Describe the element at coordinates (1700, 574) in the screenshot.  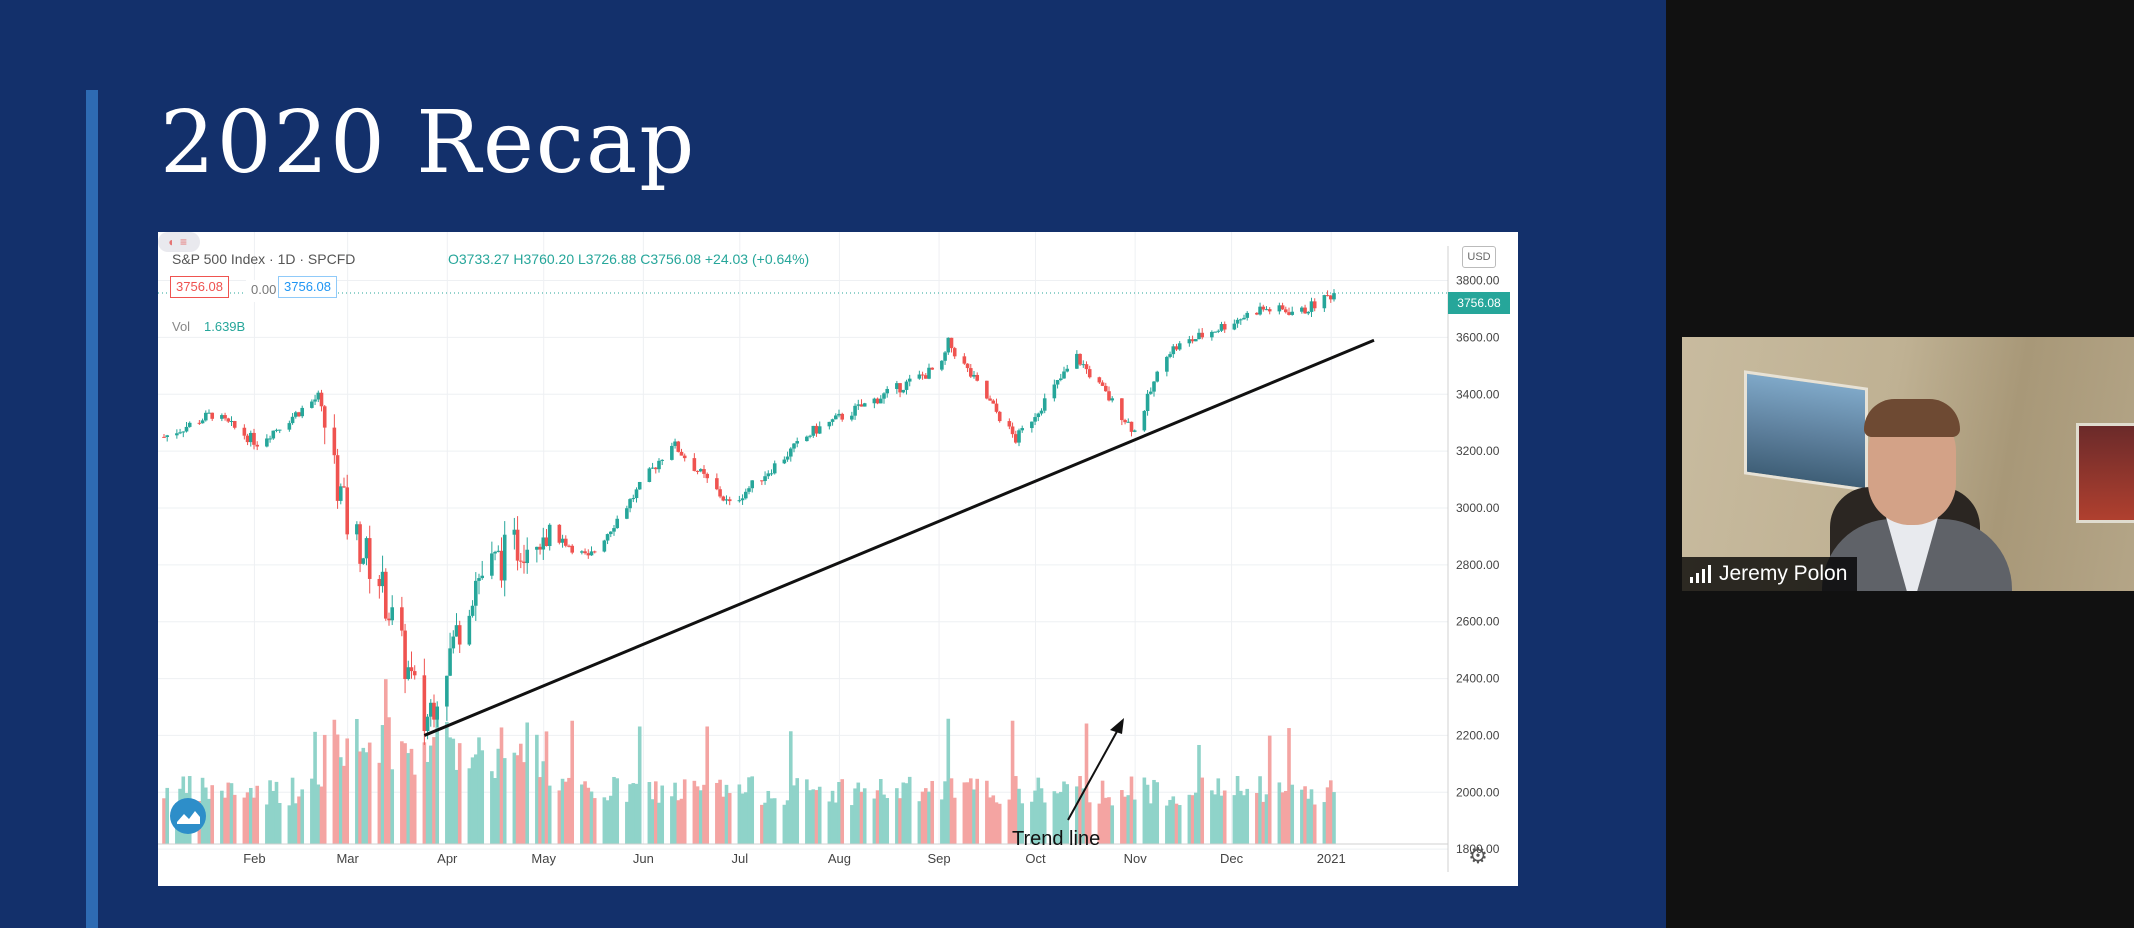
I see `signal-bars-icon` at that location.